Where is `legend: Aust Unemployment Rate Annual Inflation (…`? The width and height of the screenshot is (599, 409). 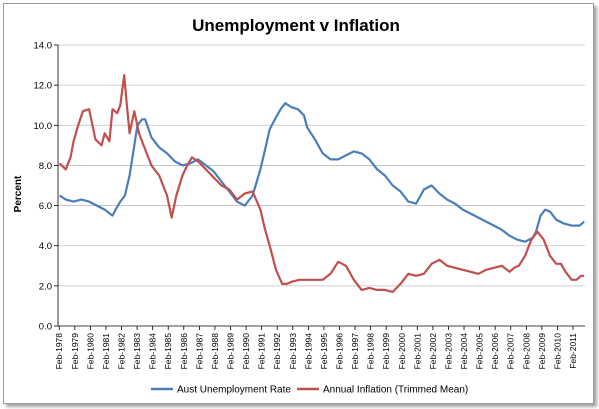
legend: Aust Unemployment Rate Annual Inflation (… is located at coordinates (309, 390).